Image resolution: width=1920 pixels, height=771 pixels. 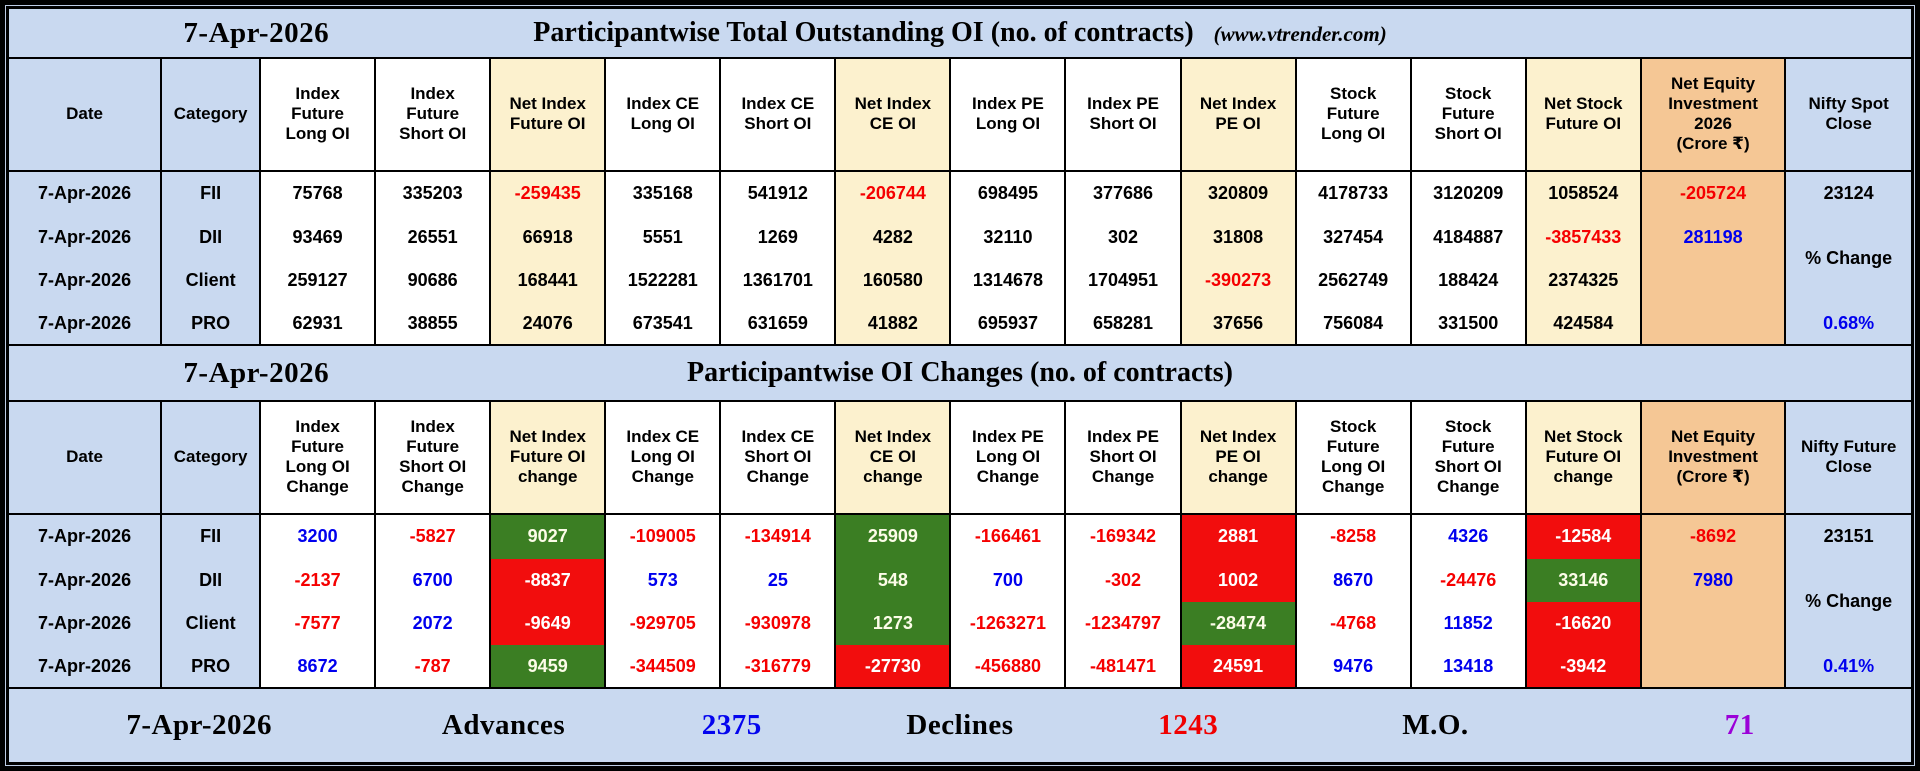 I want to click on cell: 31808, so click(x=1237, y=237).